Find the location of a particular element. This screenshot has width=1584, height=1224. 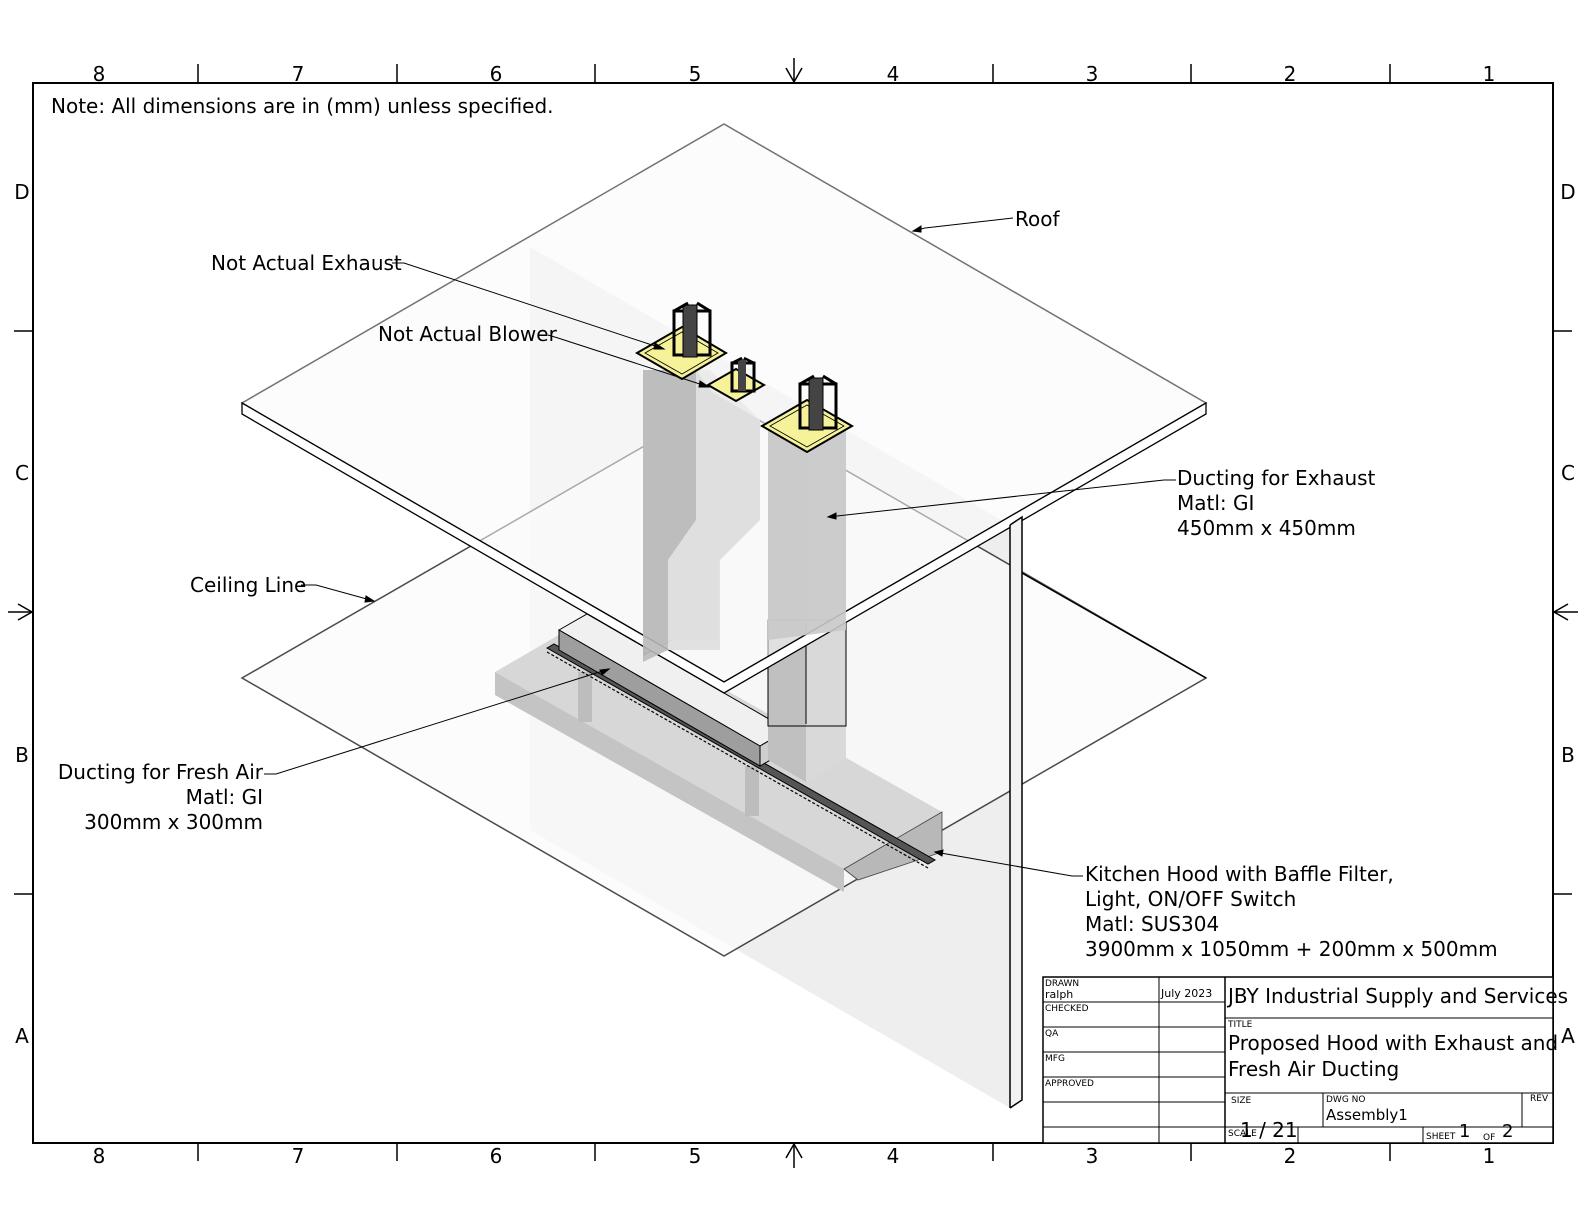

zone-row-left-a: A is located at coordinates (22, 1036).